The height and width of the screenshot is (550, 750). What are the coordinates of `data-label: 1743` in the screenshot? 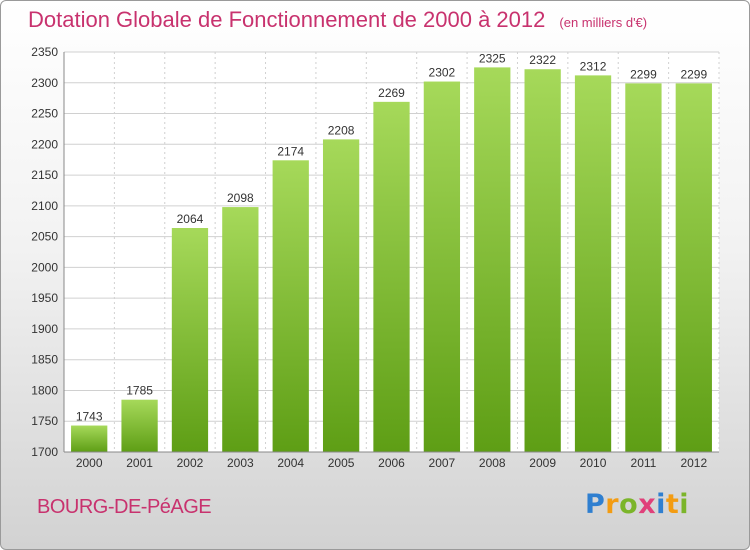 It's located at (89, 417).